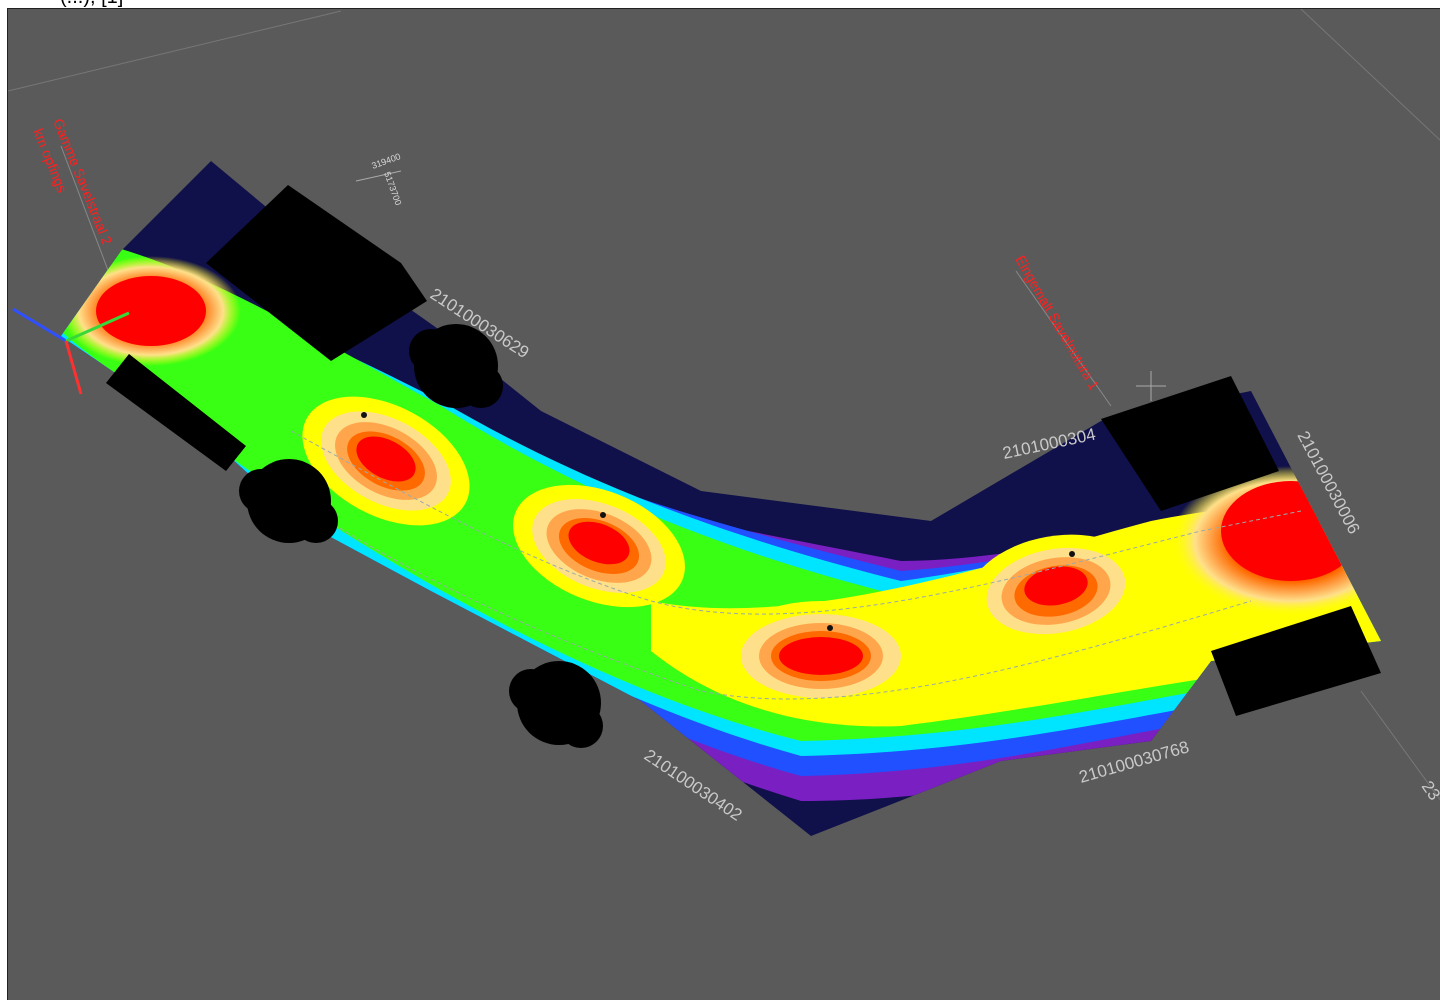 The image size is (1440, 1000). Describe the element at coordinates (91, 4) in the screenshot. I see `figure-caption: (...), [1]` at that location.